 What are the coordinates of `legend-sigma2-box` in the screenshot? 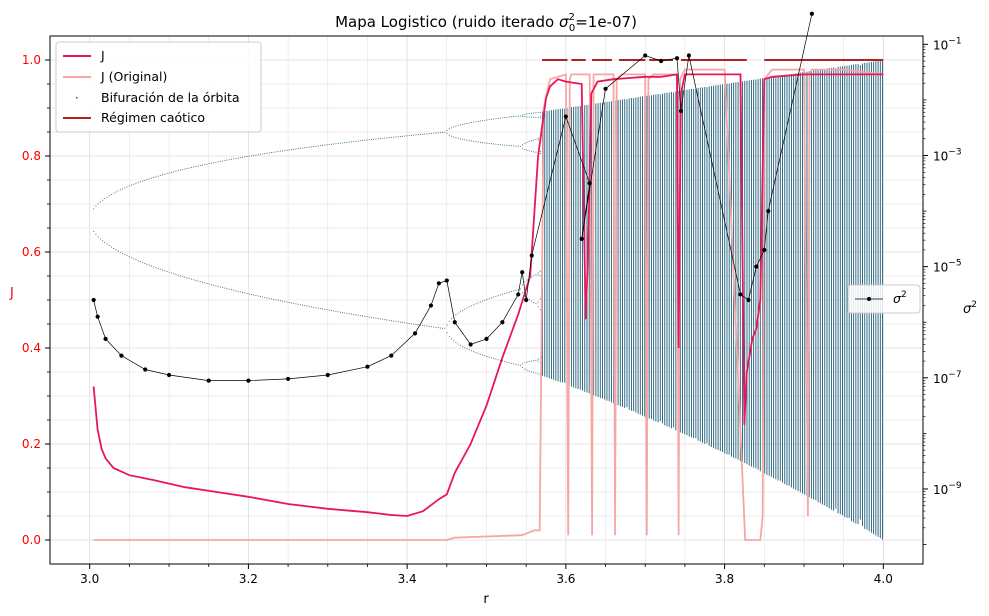 It's located at (884, 299).